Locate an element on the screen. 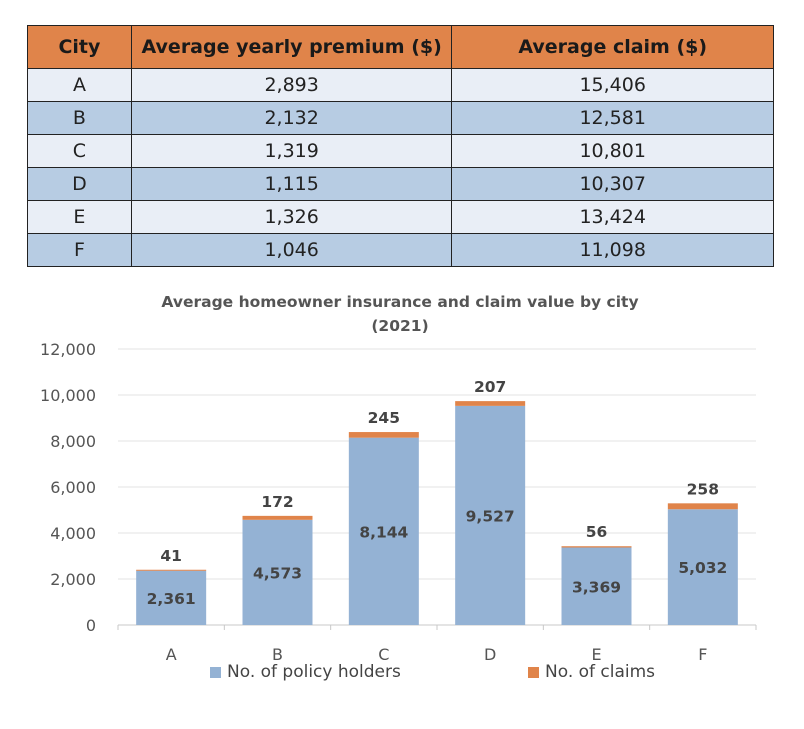 Image resolution: width=804 pixels, height=729 pixels. data-label-policy-holders: 3,369 is located at coordinates (596, 587).